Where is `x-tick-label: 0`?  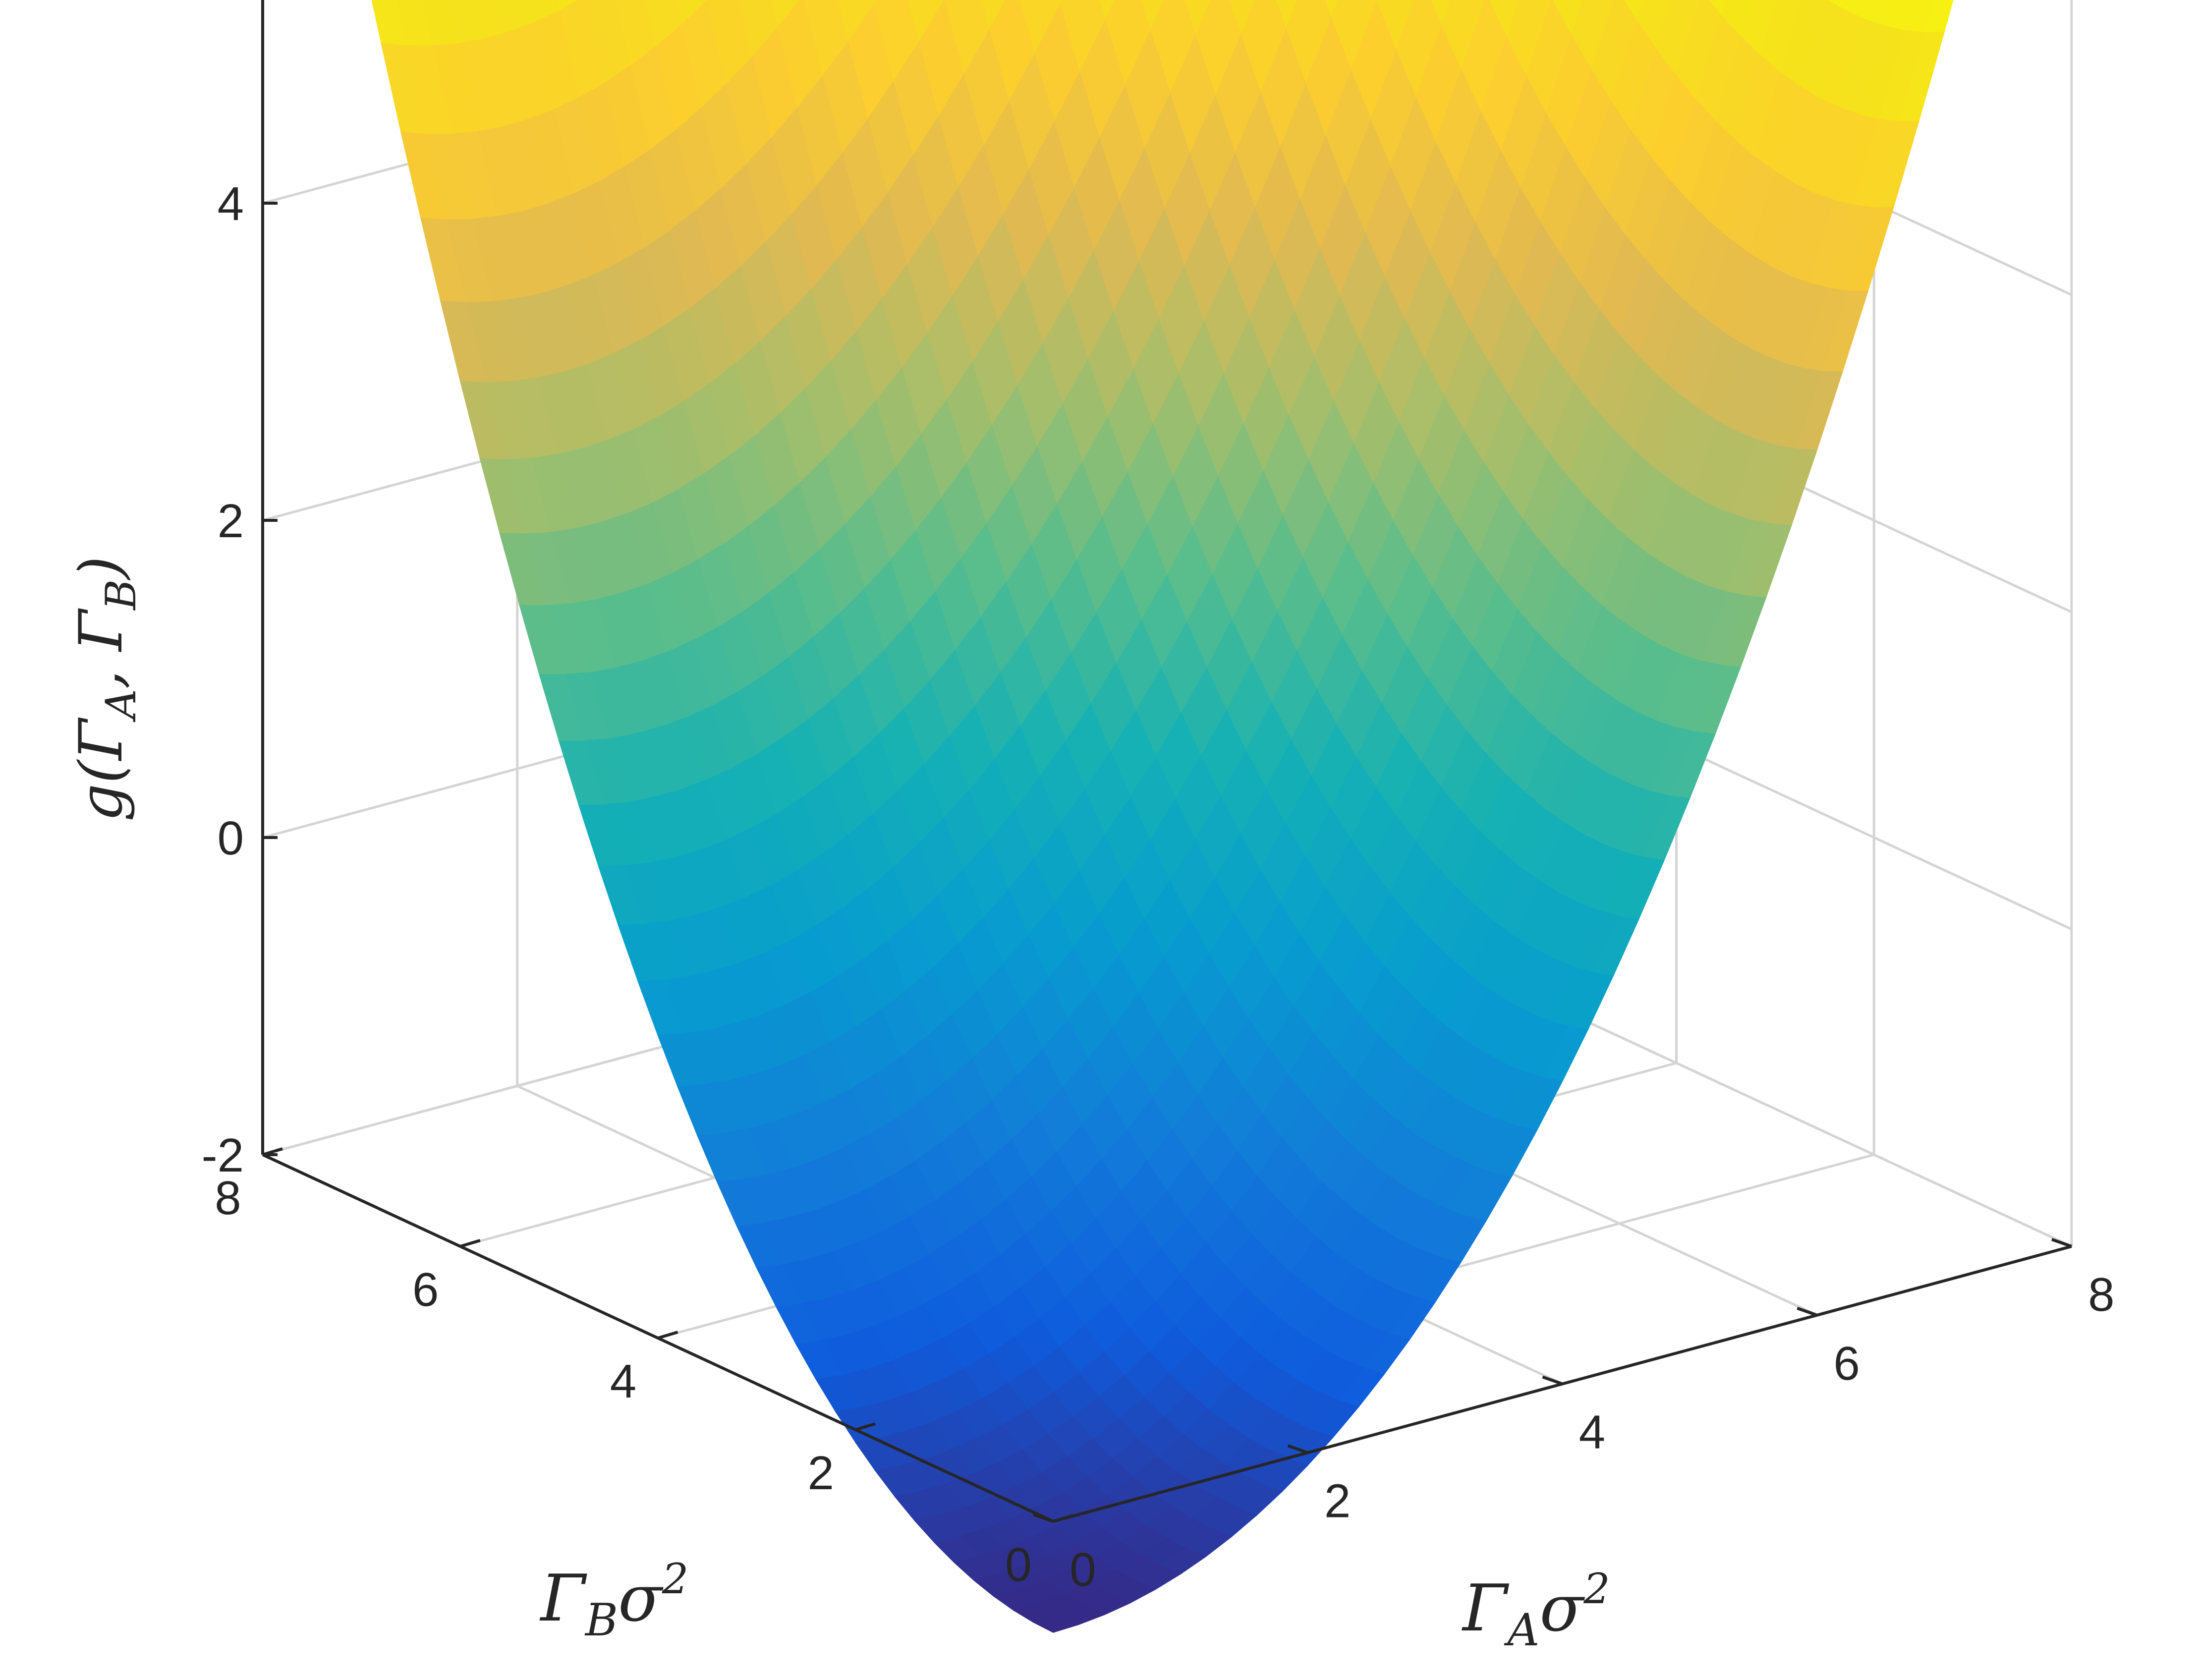 x-tick-label: 0 is located at coordinates (1082, 1569).